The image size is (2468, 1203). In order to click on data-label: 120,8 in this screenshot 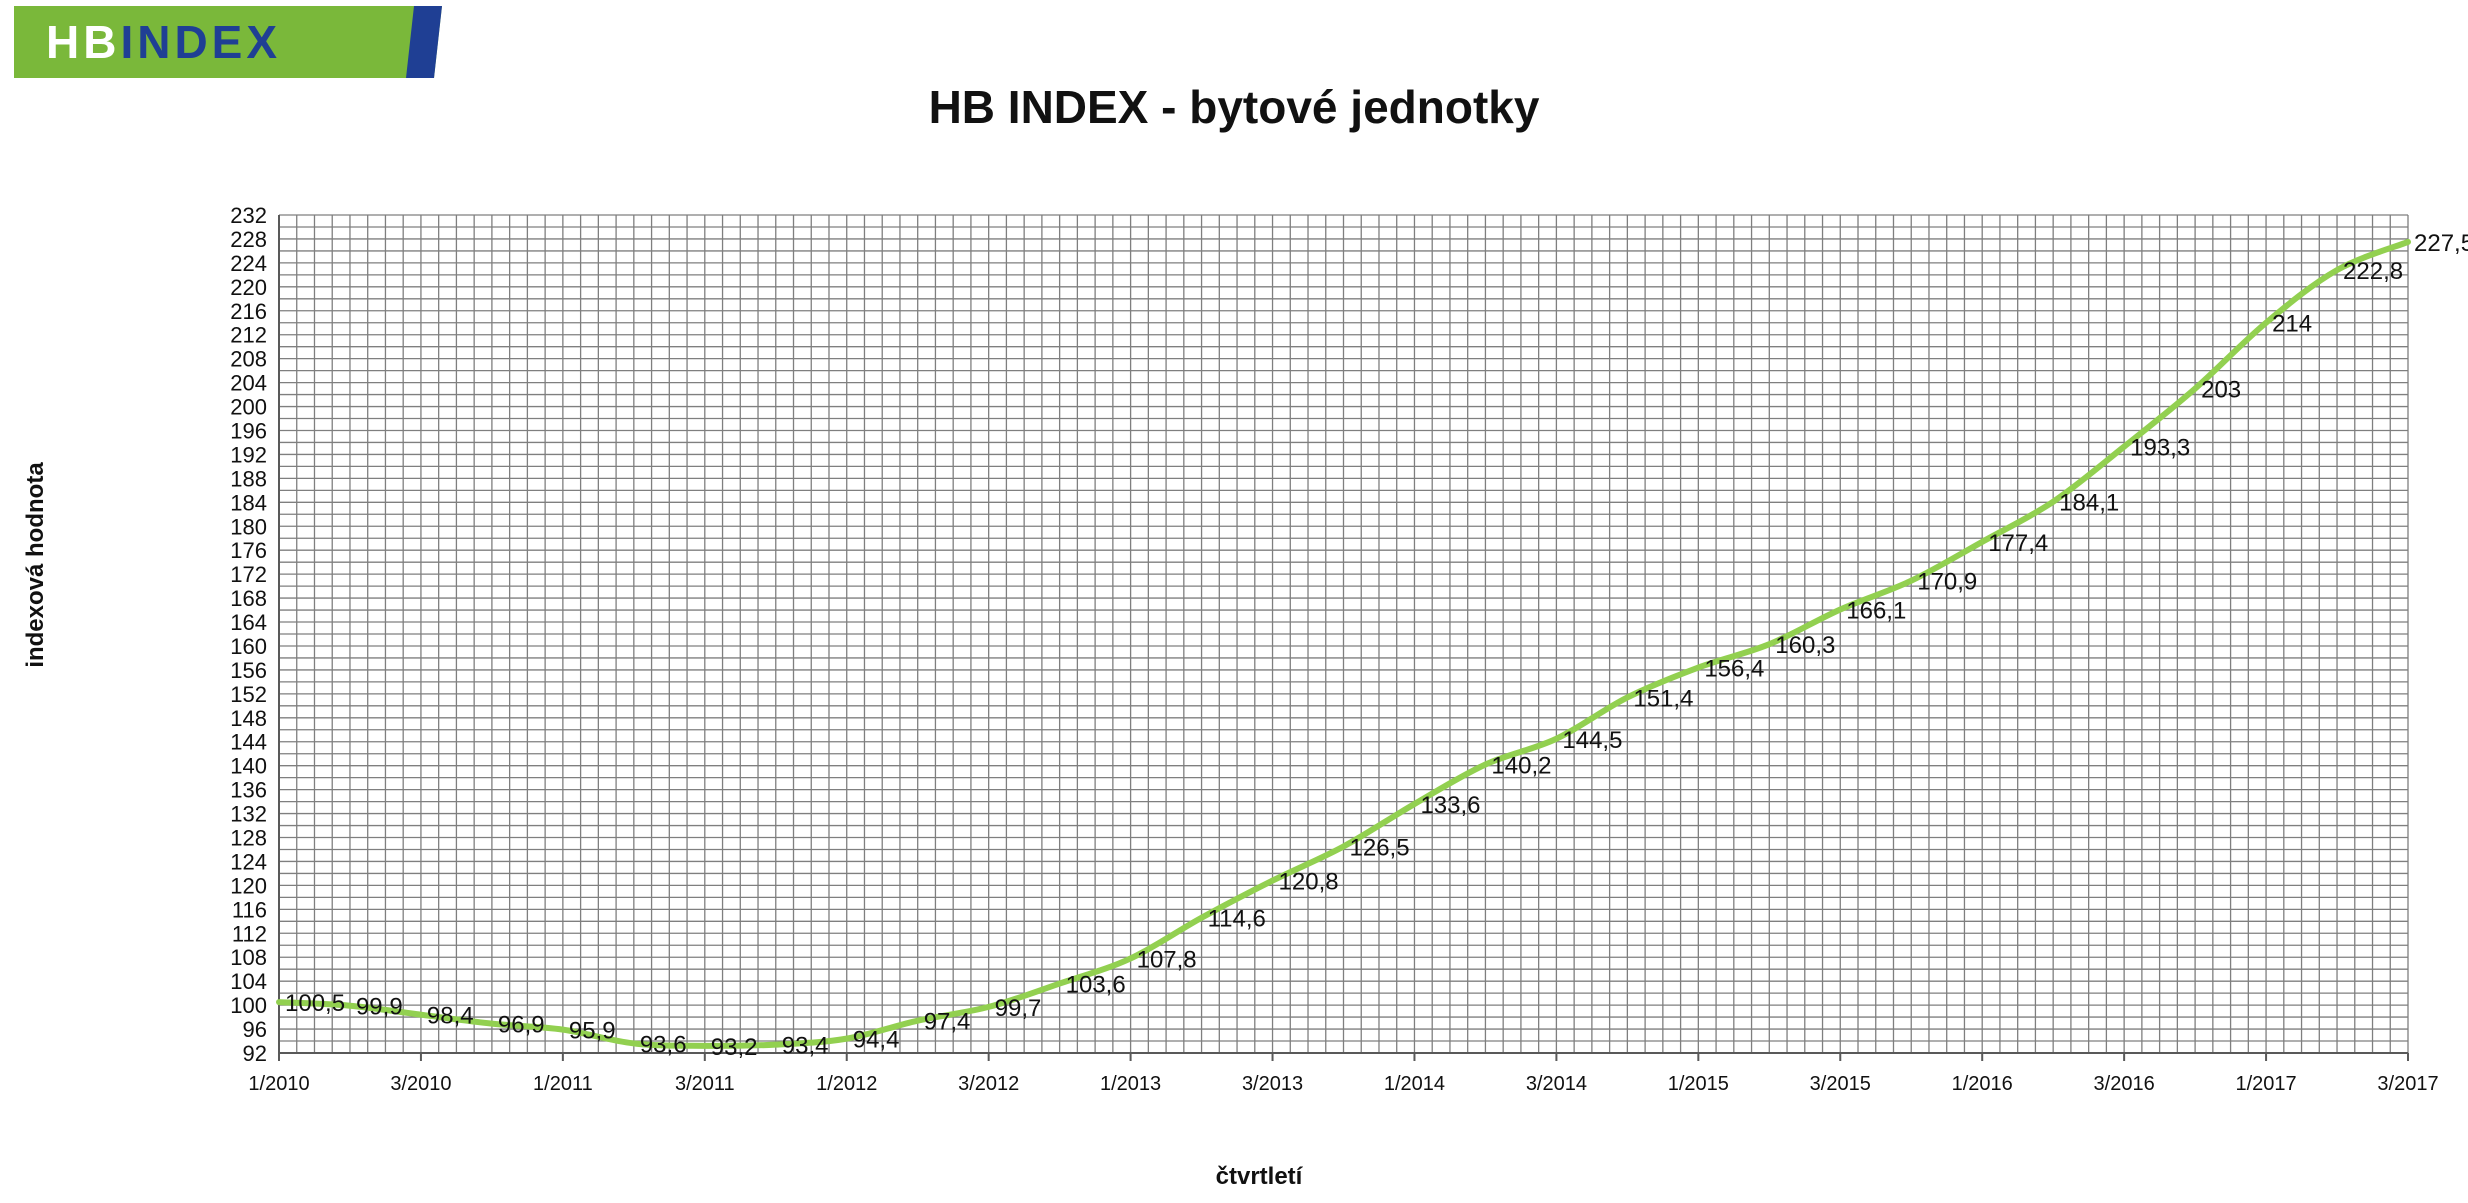, I will do `click(1309, 882)`.